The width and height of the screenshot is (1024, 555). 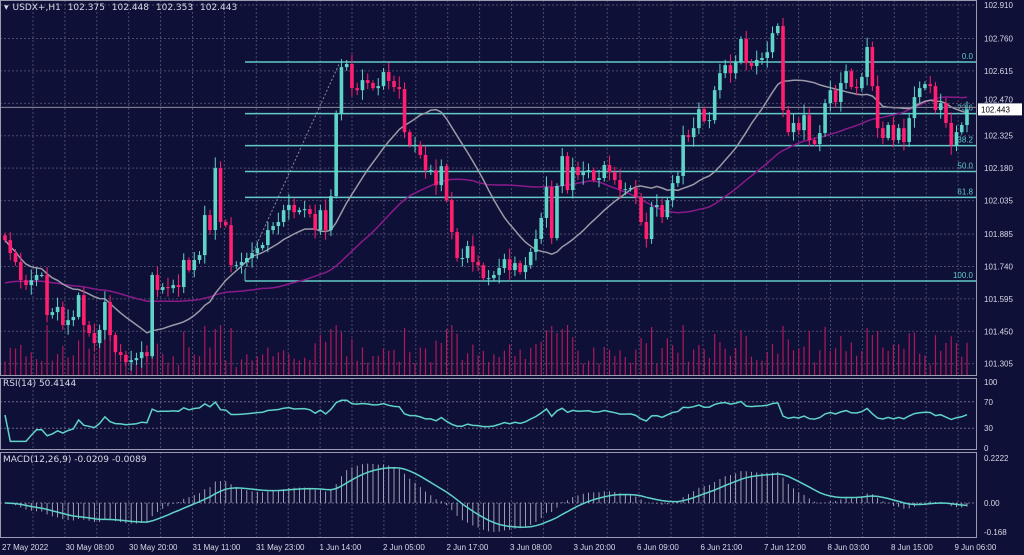 What do you see at coordinates (40, 384) in the screenshot?
I see `rsi-label: RSI(14) 50.4144` at bounding box center [40, 384].